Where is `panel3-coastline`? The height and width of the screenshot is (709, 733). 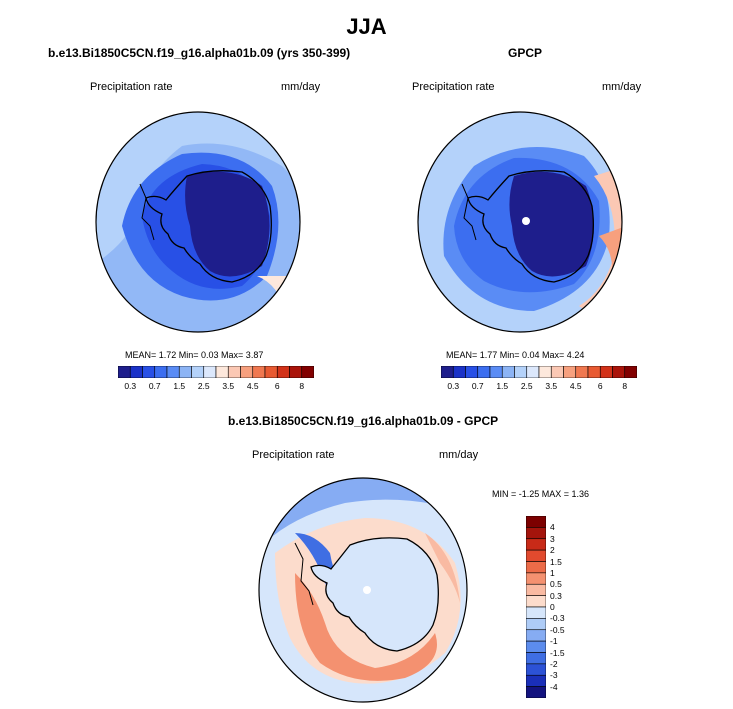 panel3-coastline is located at coordinates (374, 594).